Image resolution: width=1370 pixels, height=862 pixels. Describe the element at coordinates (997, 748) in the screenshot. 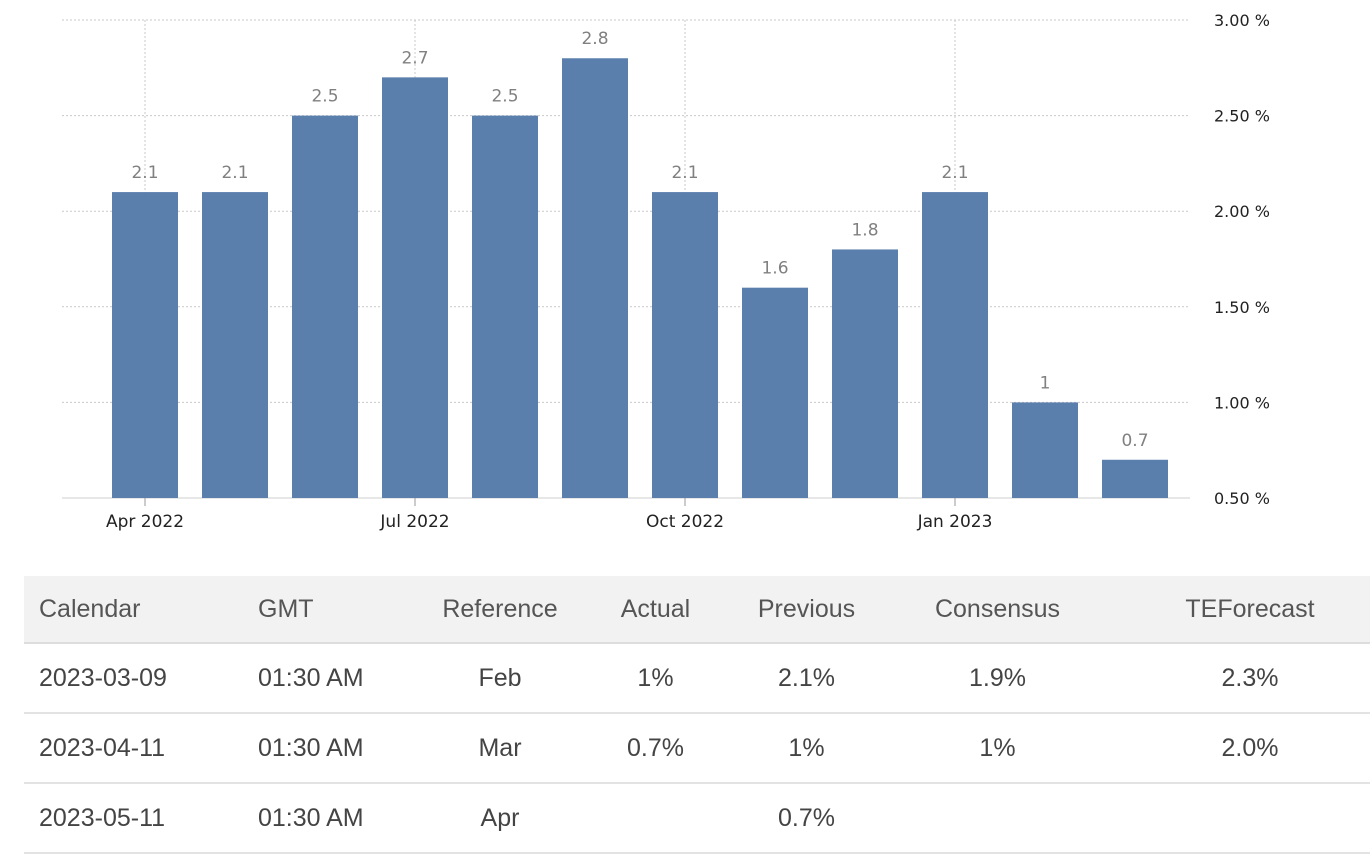

I see `cell-consensus: 1%` at that location.